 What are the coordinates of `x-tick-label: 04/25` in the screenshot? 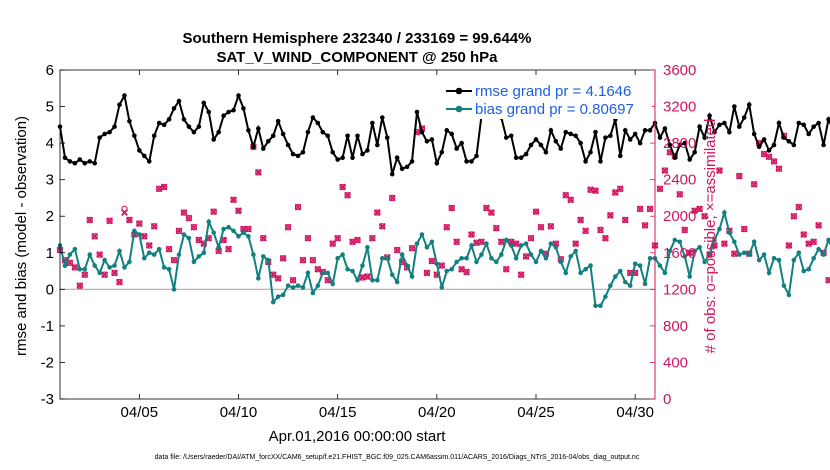 It's located at (536, 412).